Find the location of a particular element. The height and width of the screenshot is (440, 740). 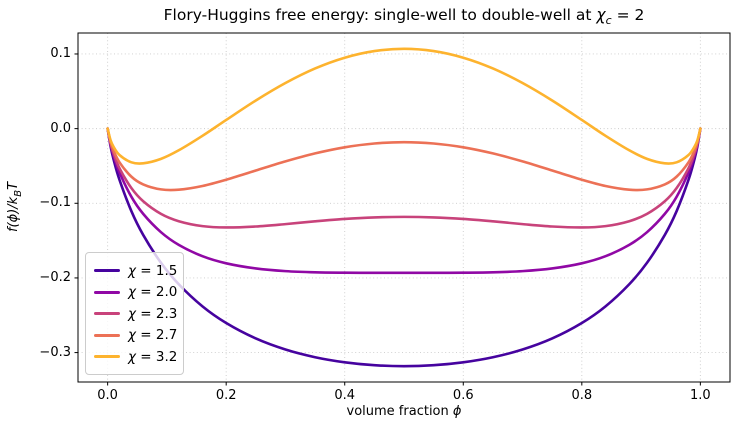

legend-chi-value: 3.2 is located at coordinates (166, 356).